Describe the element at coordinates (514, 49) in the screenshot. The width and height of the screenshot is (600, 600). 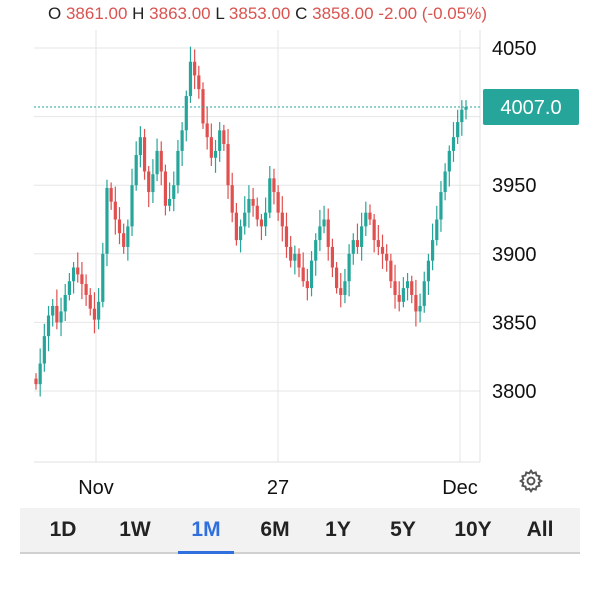
I see `y-tick-label: 4050` at that location.